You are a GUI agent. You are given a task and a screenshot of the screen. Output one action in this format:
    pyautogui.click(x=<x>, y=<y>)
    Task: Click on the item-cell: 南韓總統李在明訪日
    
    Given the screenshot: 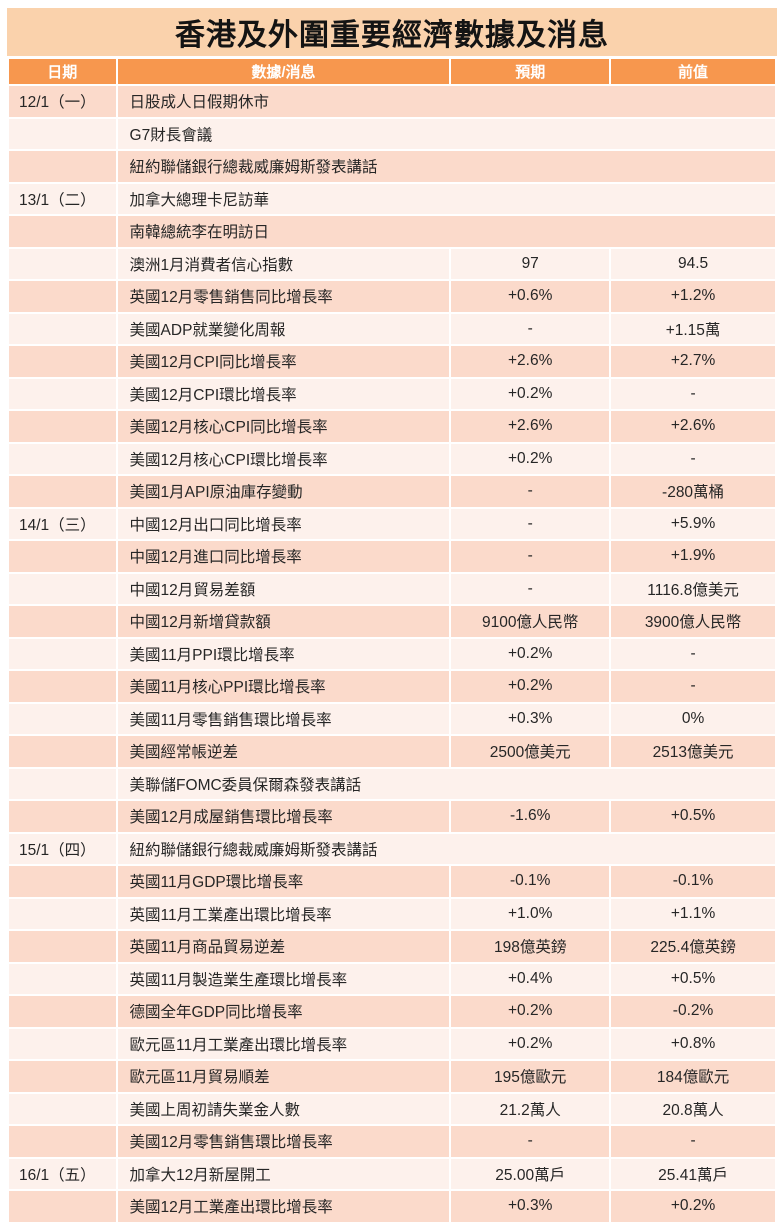 What is the action you would take?
    pyautogui.click(x=446, y=231)
    